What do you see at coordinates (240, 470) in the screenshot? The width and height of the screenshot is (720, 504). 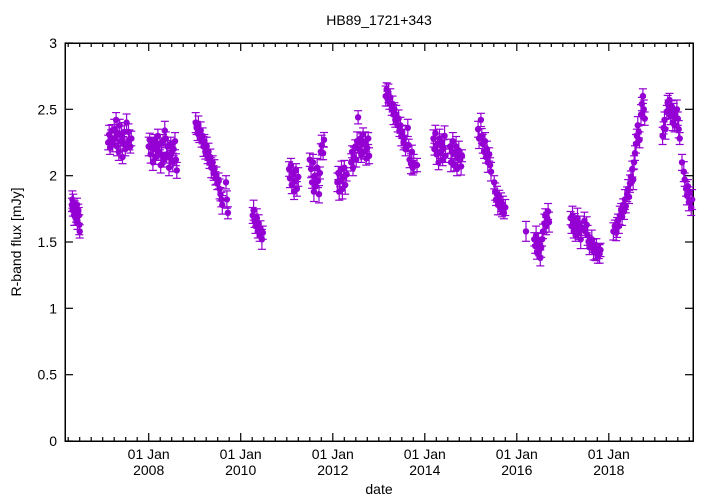 I see `svg-text: 2010` at bounding box center [240, 470].